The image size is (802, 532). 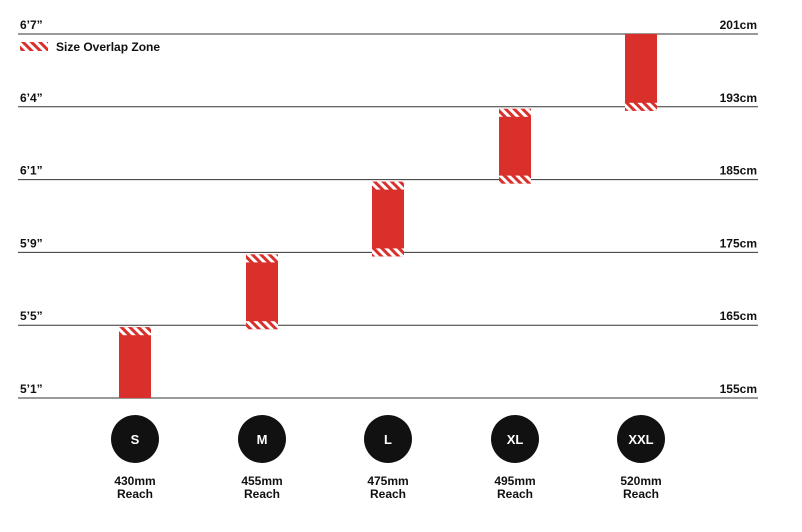 What do you see at coordinates (640, 481) in the screenshot?
I see `reach-value: 520mm` at bounding box center [640, 481].